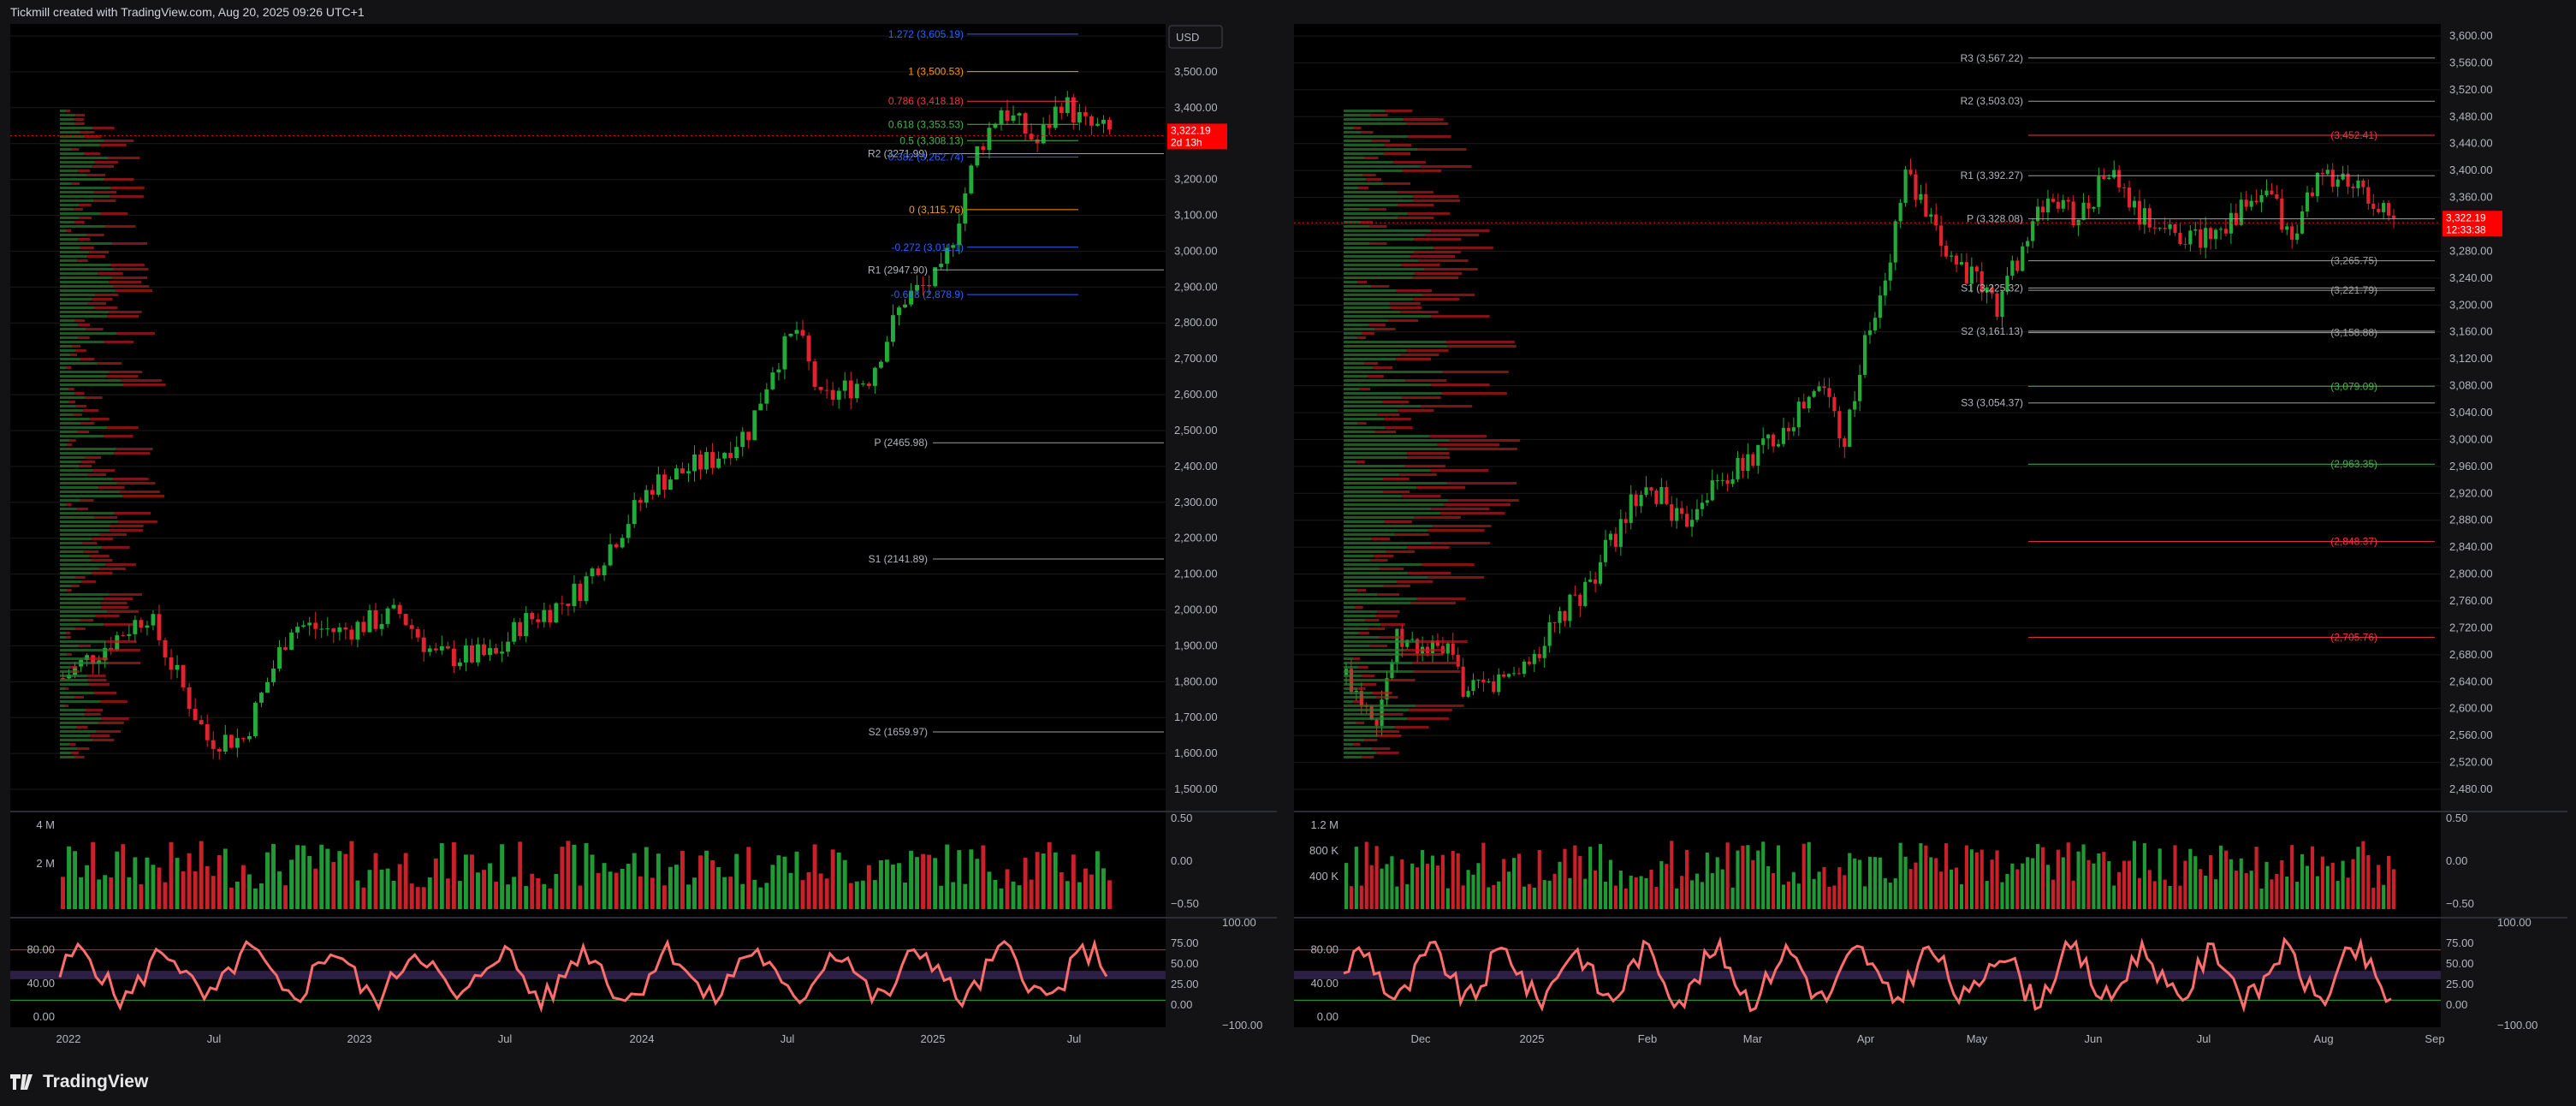  What do you see at coordinates (1195, 37) in the screenshot?
I see `currency-button: USD` at bounding box center [1195, 37].